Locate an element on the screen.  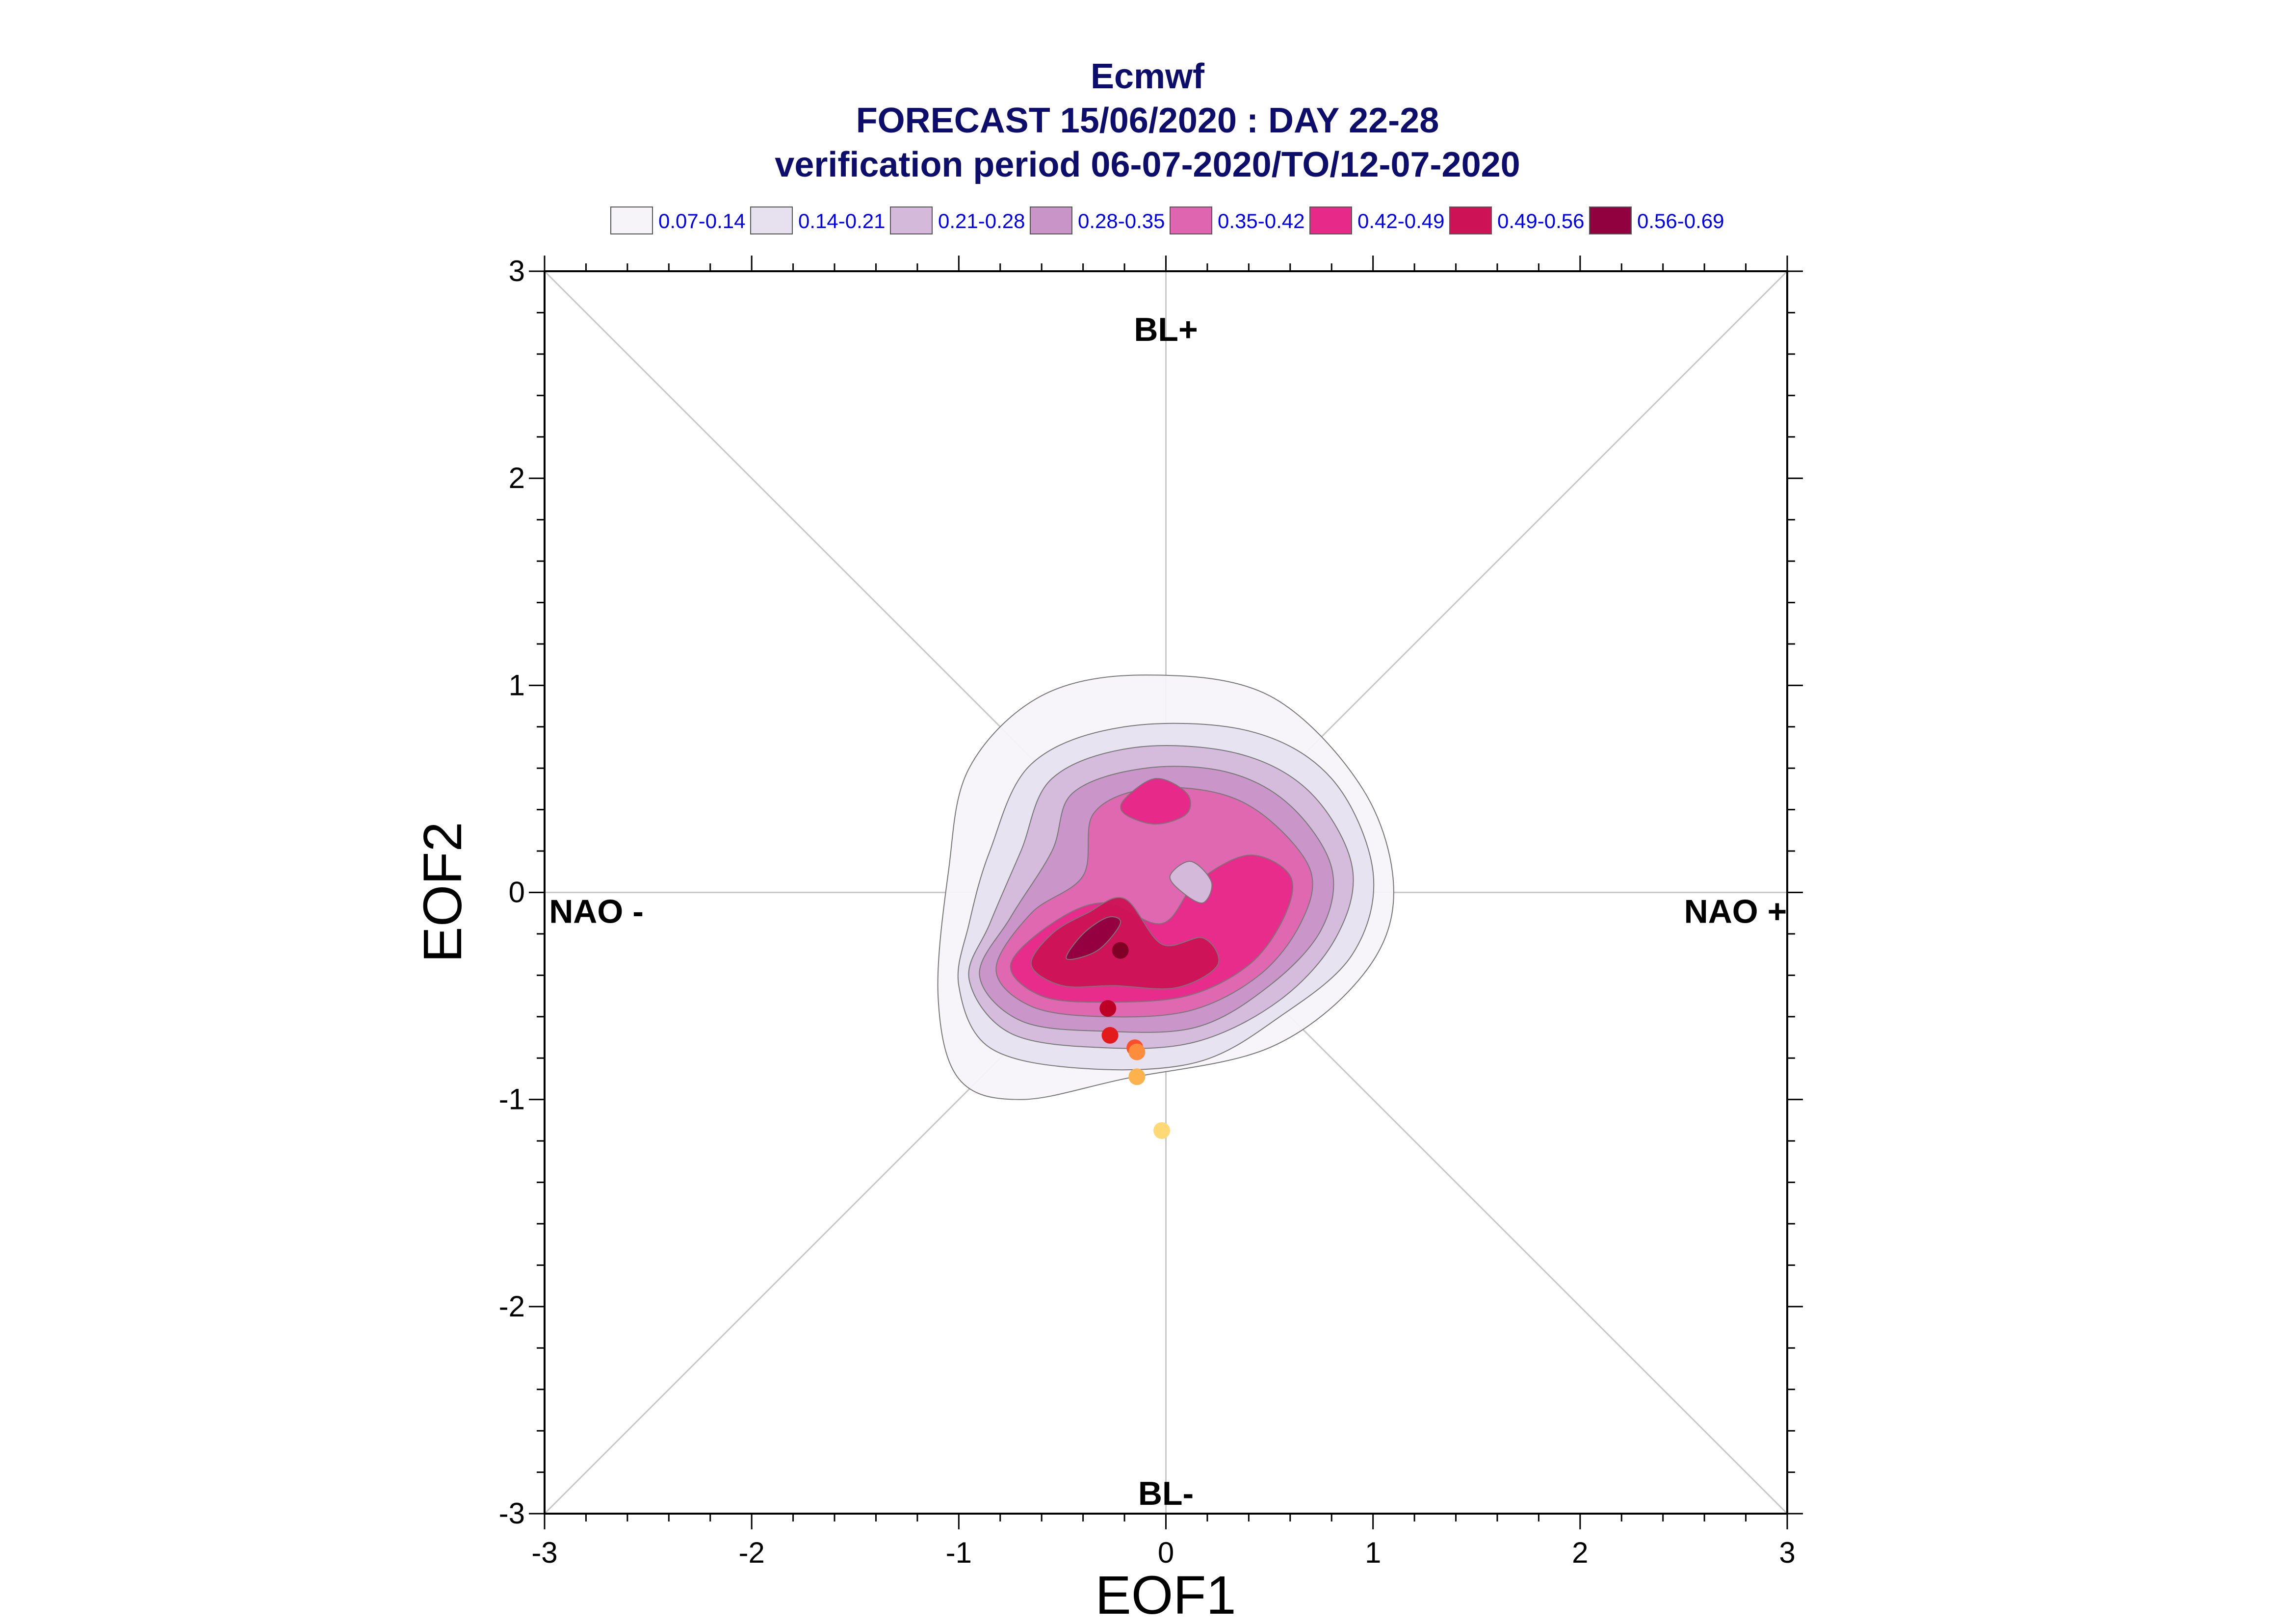
title-line-2: FORECAST 15/06/2020 : DAY 22-28 is located at coordinates (1147, 120).